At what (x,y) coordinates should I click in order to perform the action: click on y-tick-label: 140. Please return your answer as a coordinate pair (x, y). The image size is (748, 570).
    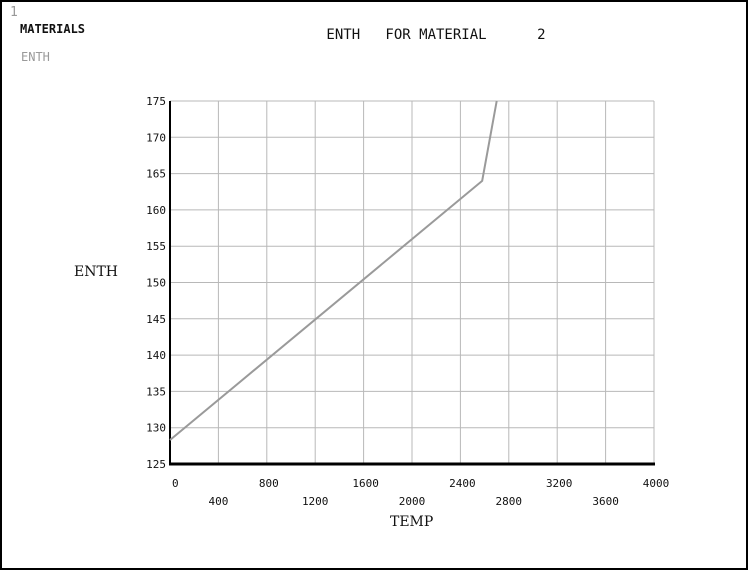
    Looking at the image, I should click on (156, 355).